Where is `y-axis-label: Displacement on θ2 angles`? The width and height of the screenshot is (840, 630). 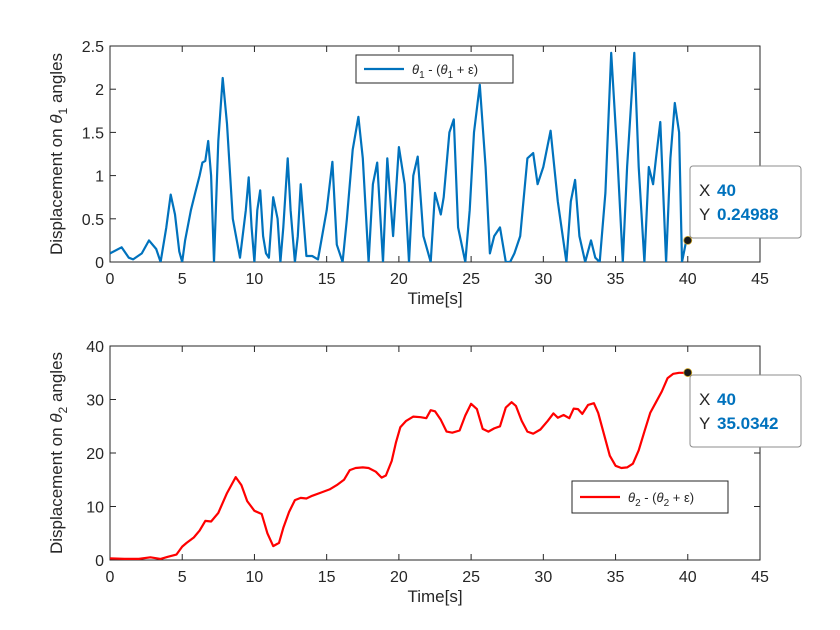
y-axis-label: Displacement on θ2 angles is located at coordinates (58, 453).